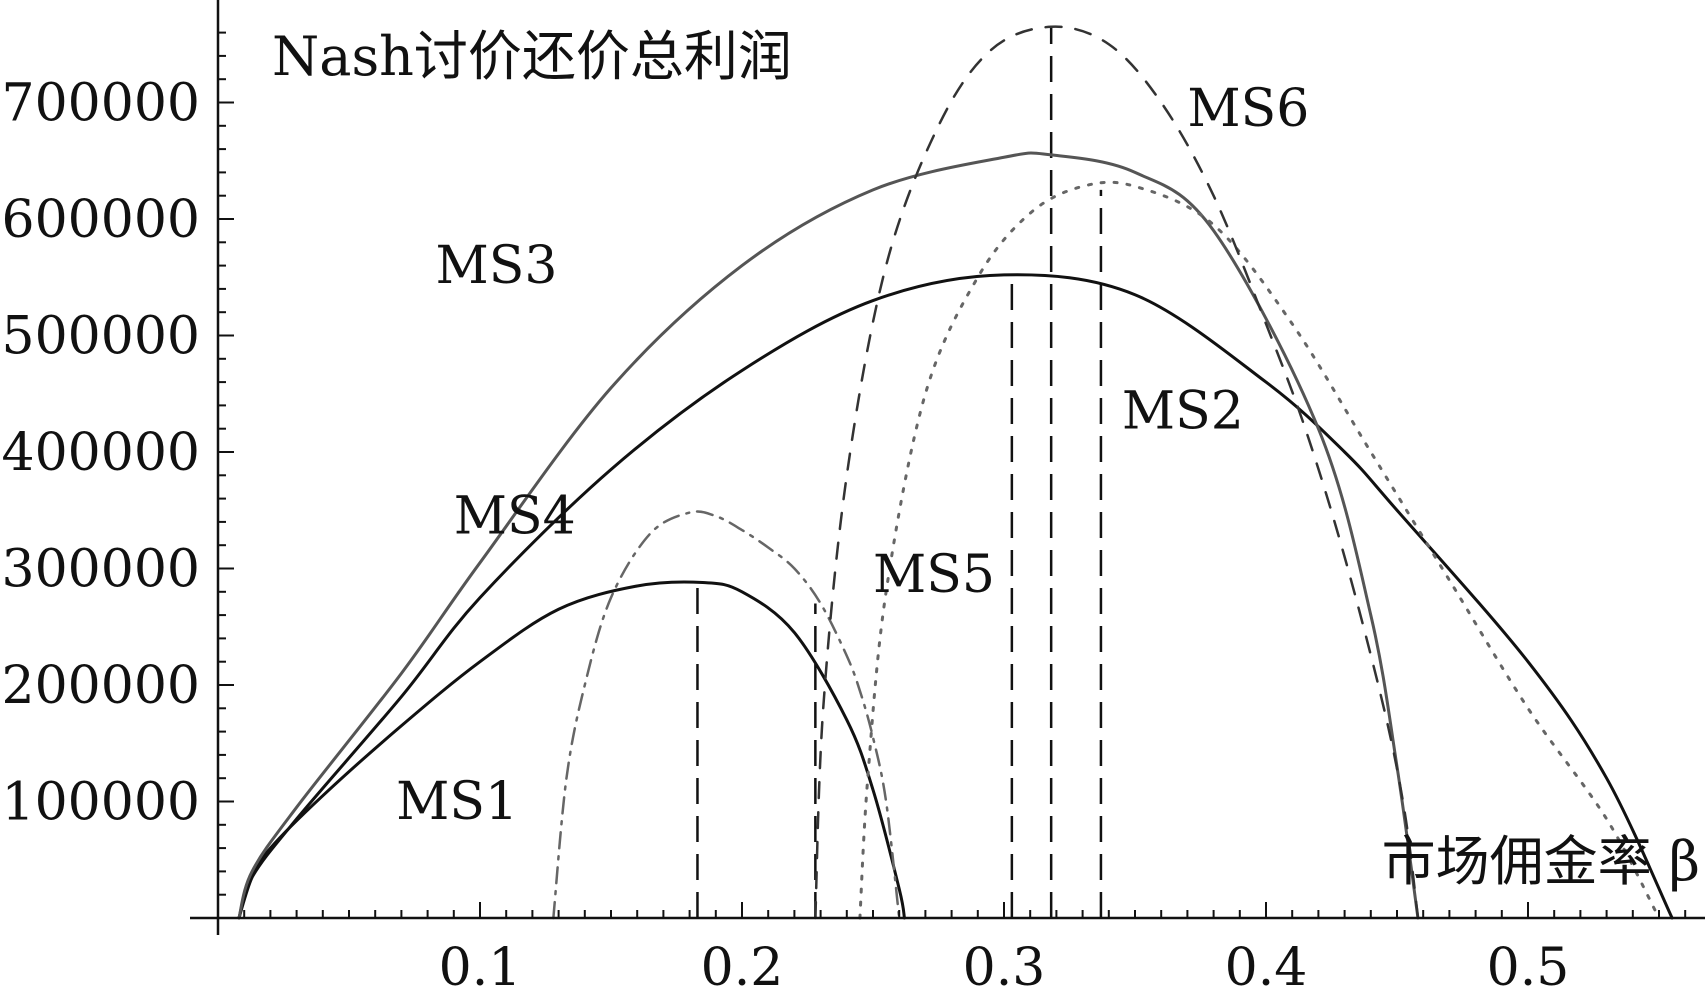 The height and width of the screenshot is (990, 1708). What do you see at coordinates (934, 575) in the screenshot?
I see `series-label-ms5: MS5` at bounding box center [934, 575].